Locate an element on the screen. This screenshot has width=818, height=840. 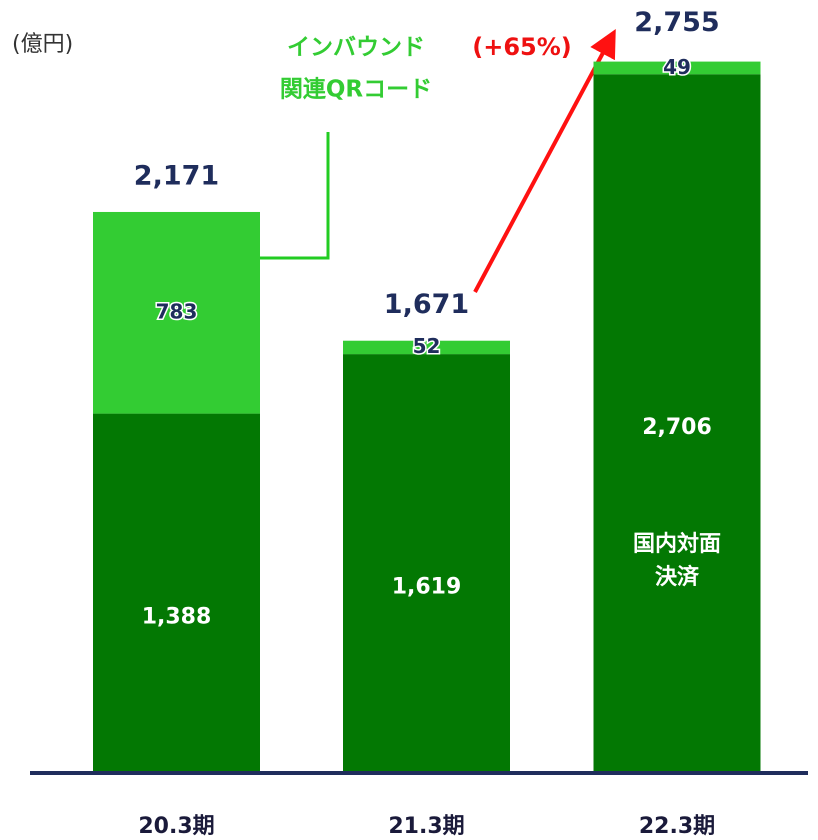
segment-label: 783 is located at coordinates (177, 311).